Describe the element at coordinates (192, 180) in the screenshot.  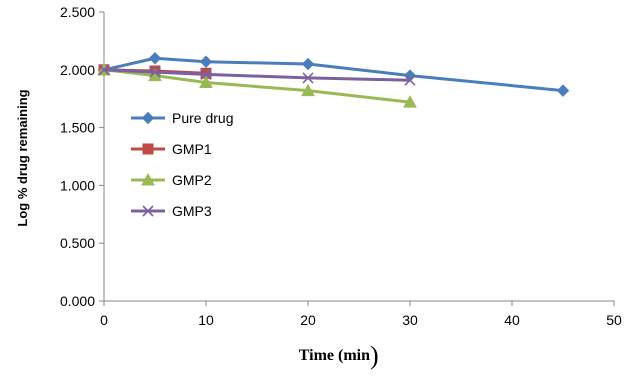
I see `legend-label: GMP2` at that location.